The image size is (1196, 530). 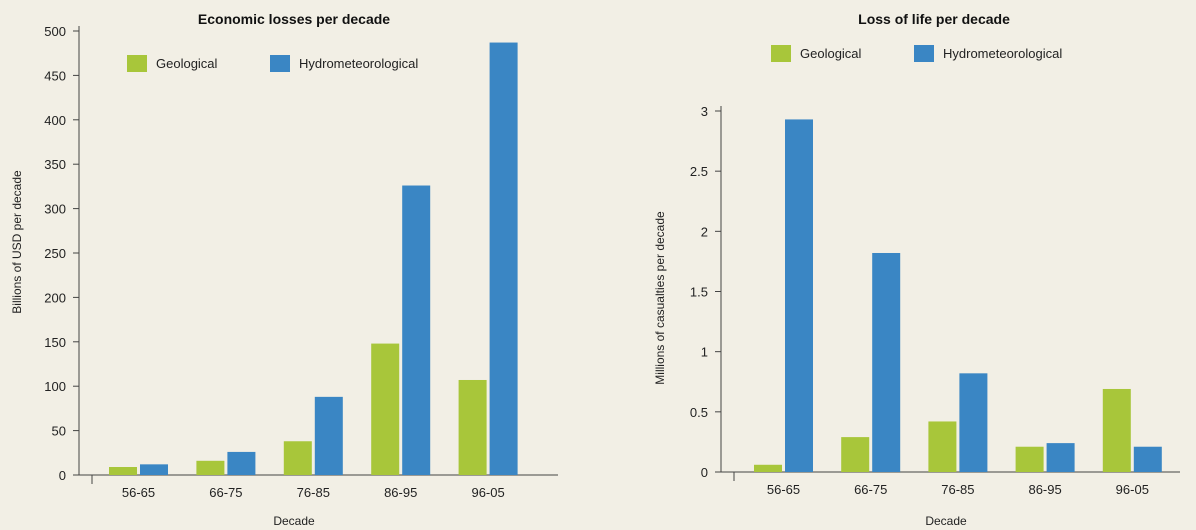 I want to click on y-tick-label: 3, so click(x=704, y=111).